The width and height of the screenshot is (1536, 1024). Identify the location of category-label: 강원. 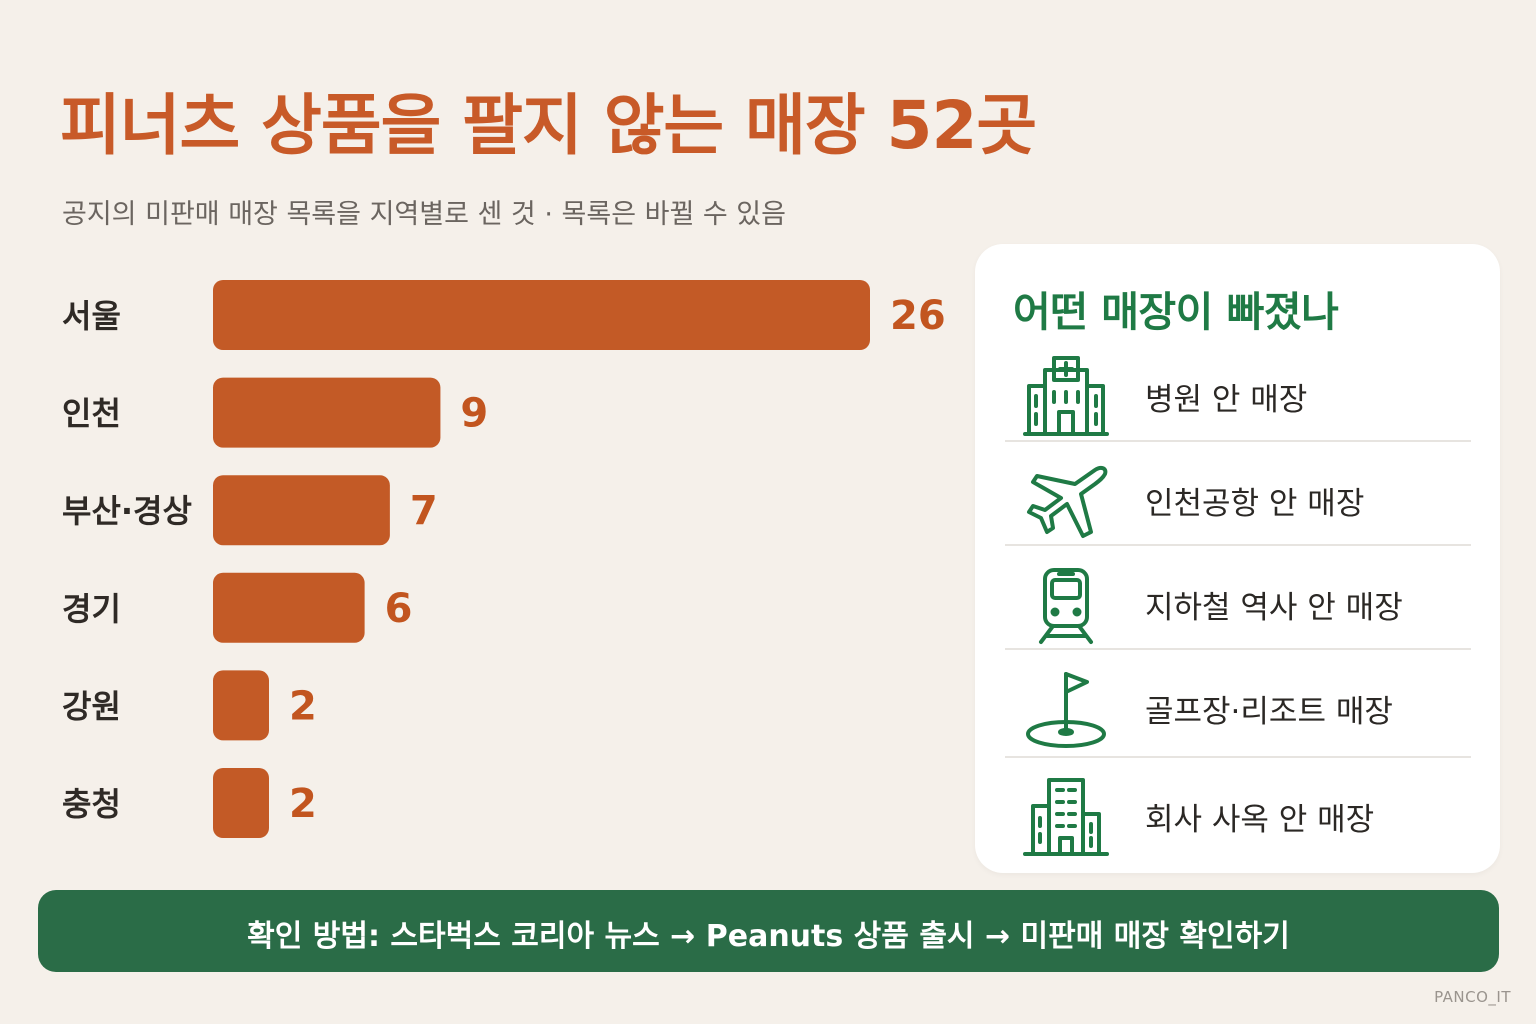
(91, 706).